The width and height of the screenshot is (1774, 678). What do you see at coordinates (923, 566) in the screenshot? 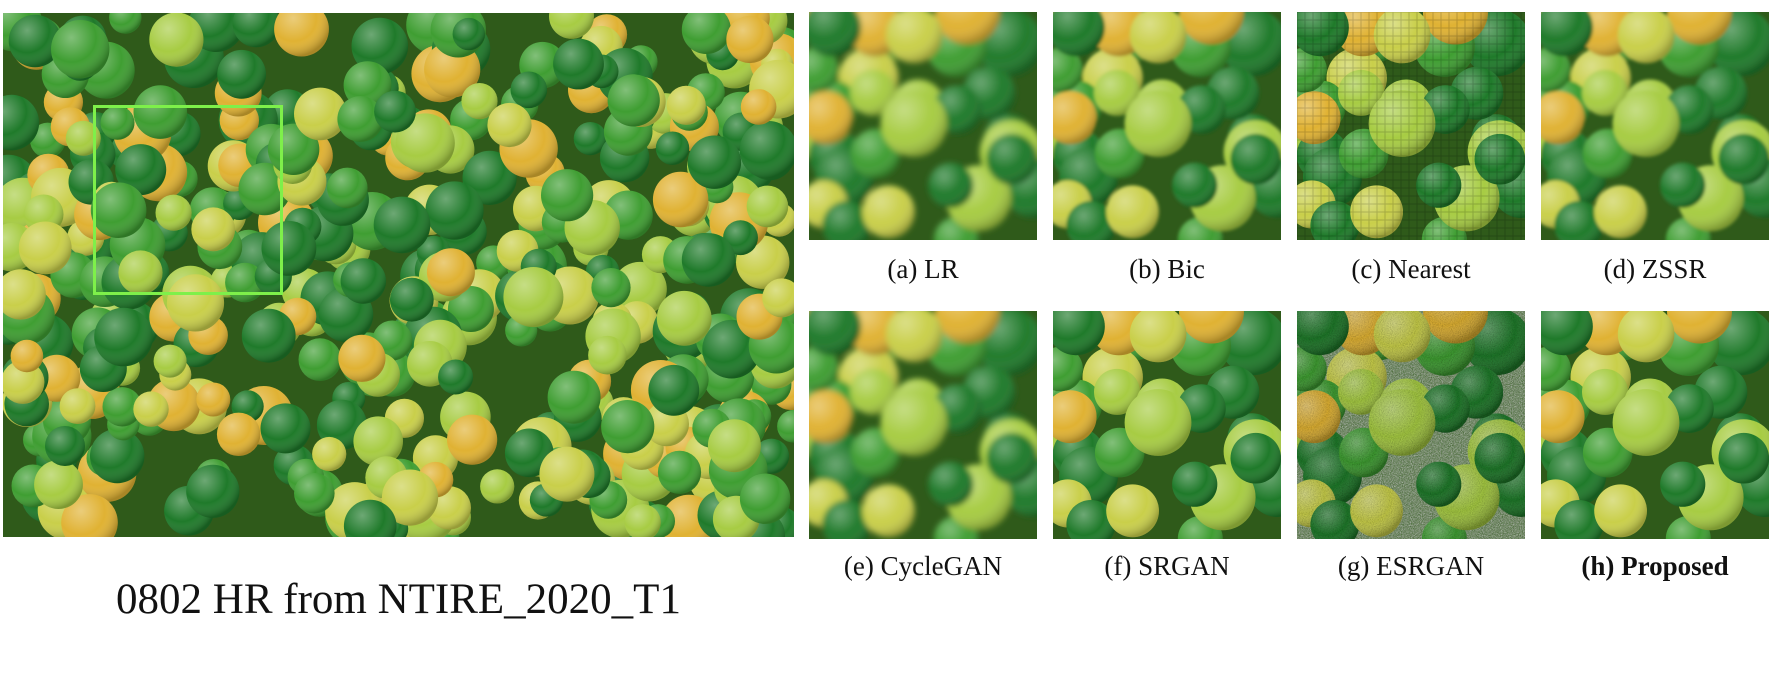
I see `caption-cyclegan: (e) CycleGAN` at bounding box center [923, 566].